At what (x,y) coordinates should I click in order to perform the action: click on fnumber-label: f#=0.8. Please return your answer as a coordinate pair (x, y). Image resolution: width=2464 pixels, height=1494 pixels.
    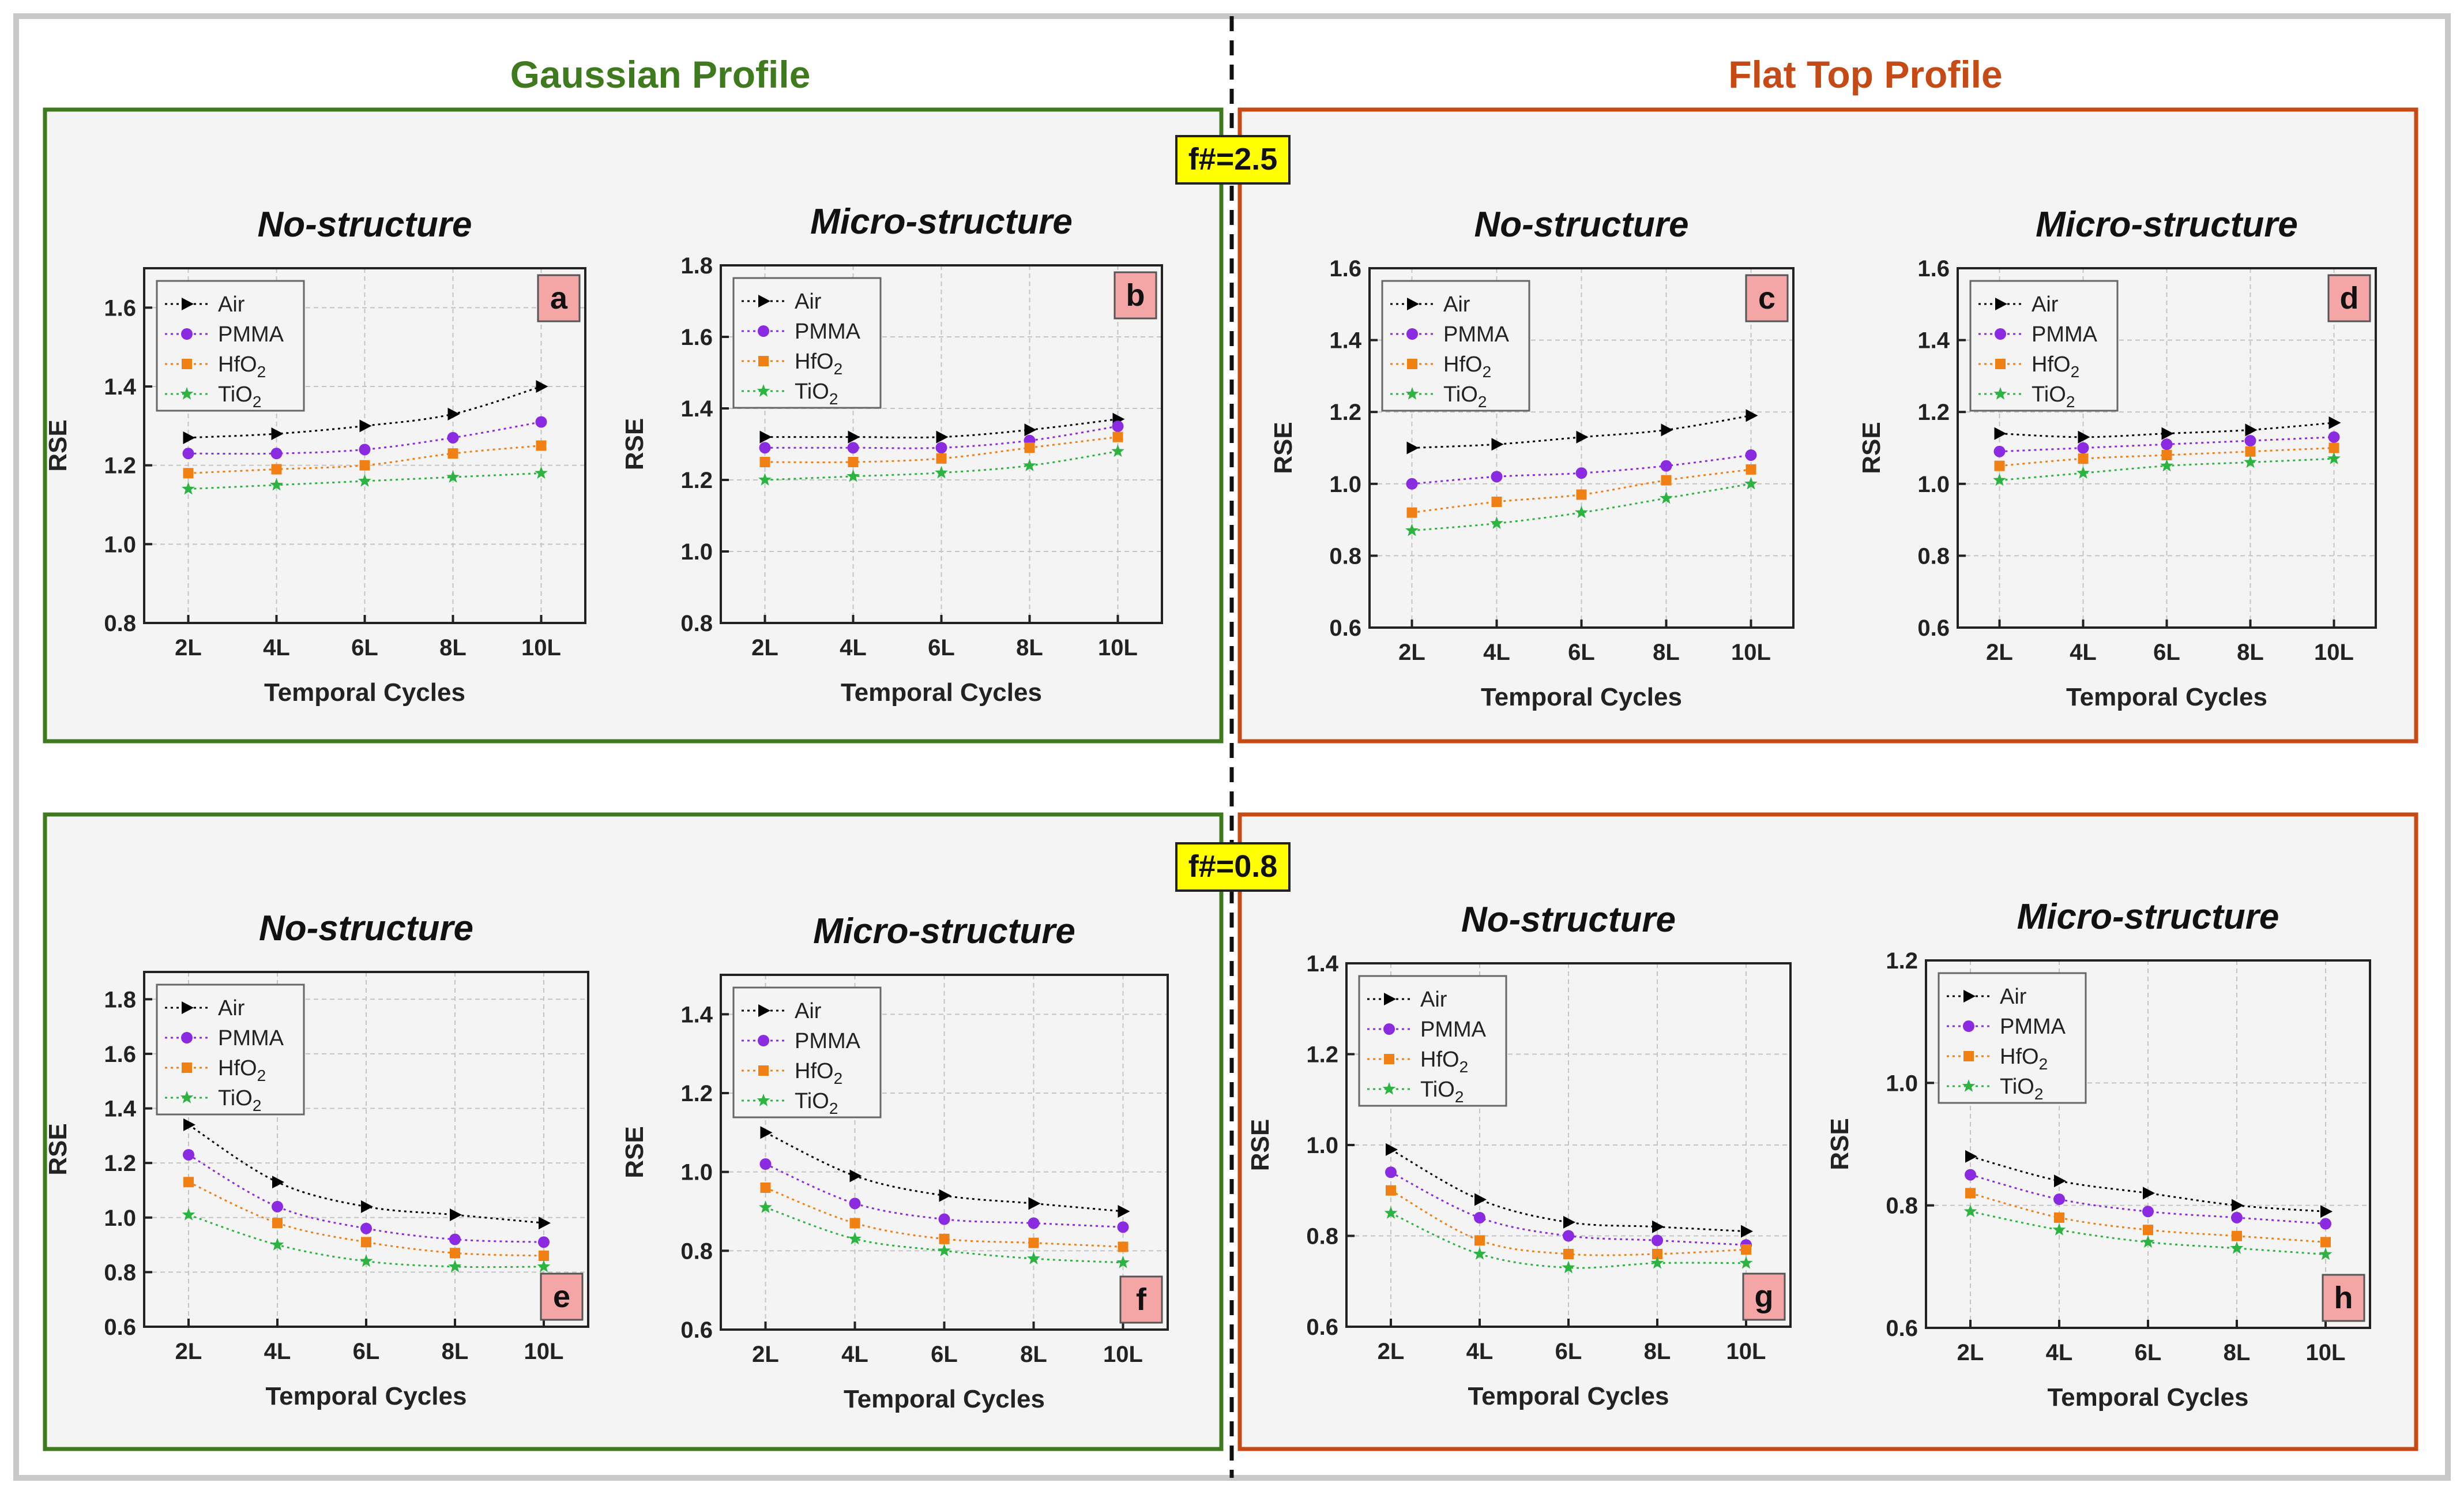
    Looking at the image, I should click on (1233, 866).